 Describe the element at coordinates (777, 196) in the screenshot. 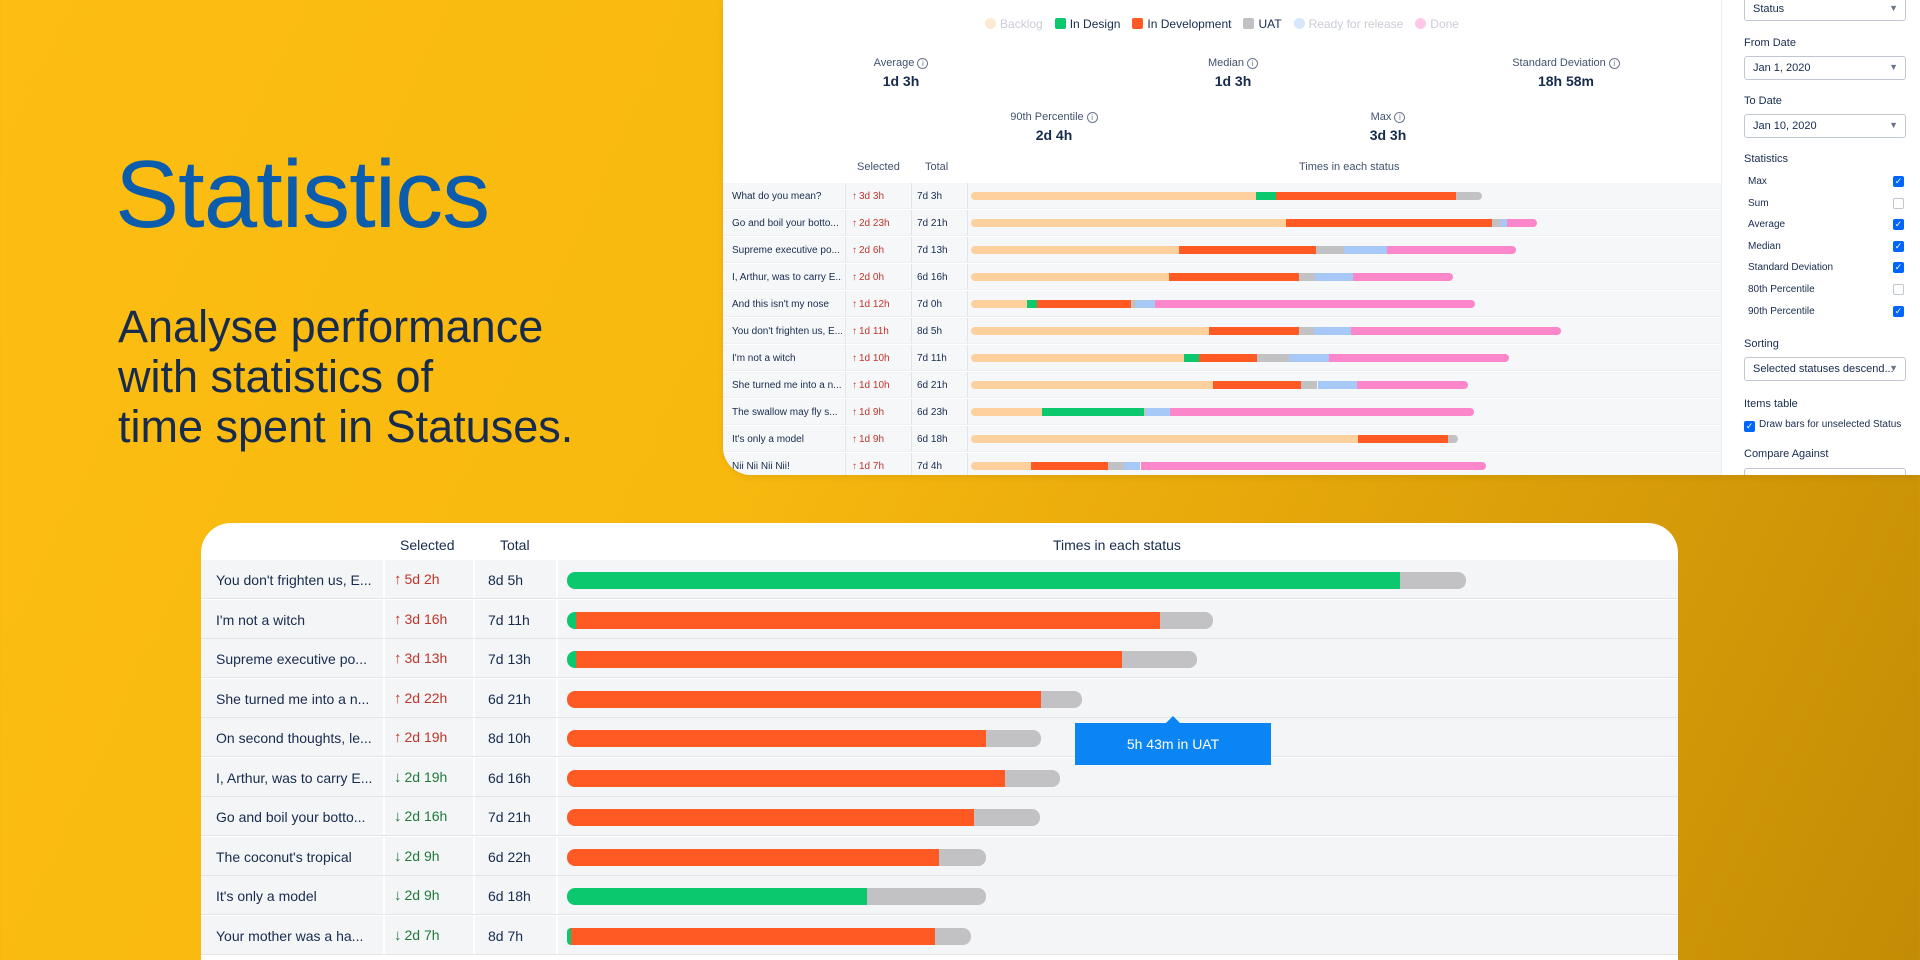

I see `item-name: What do you mean?` at that location.